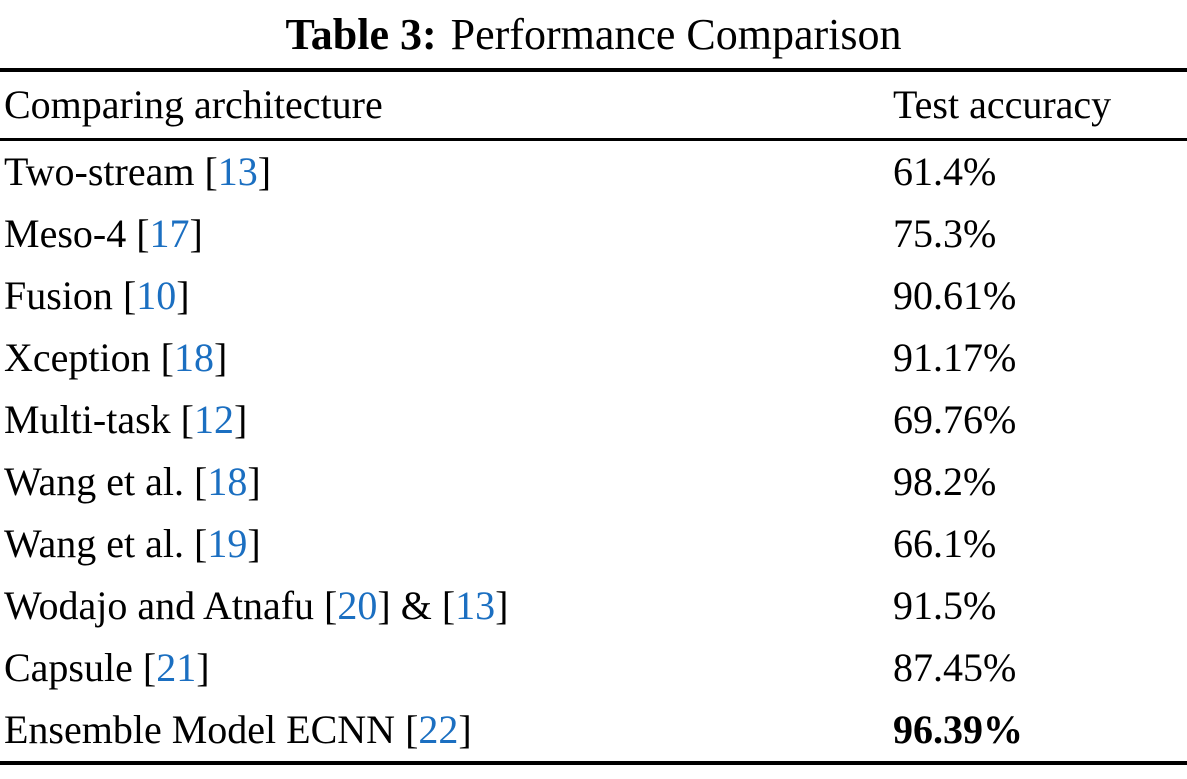  Describe the element at coordinates (82, 357) in the screenshot. I see `architecture-name: Xception` at that location.